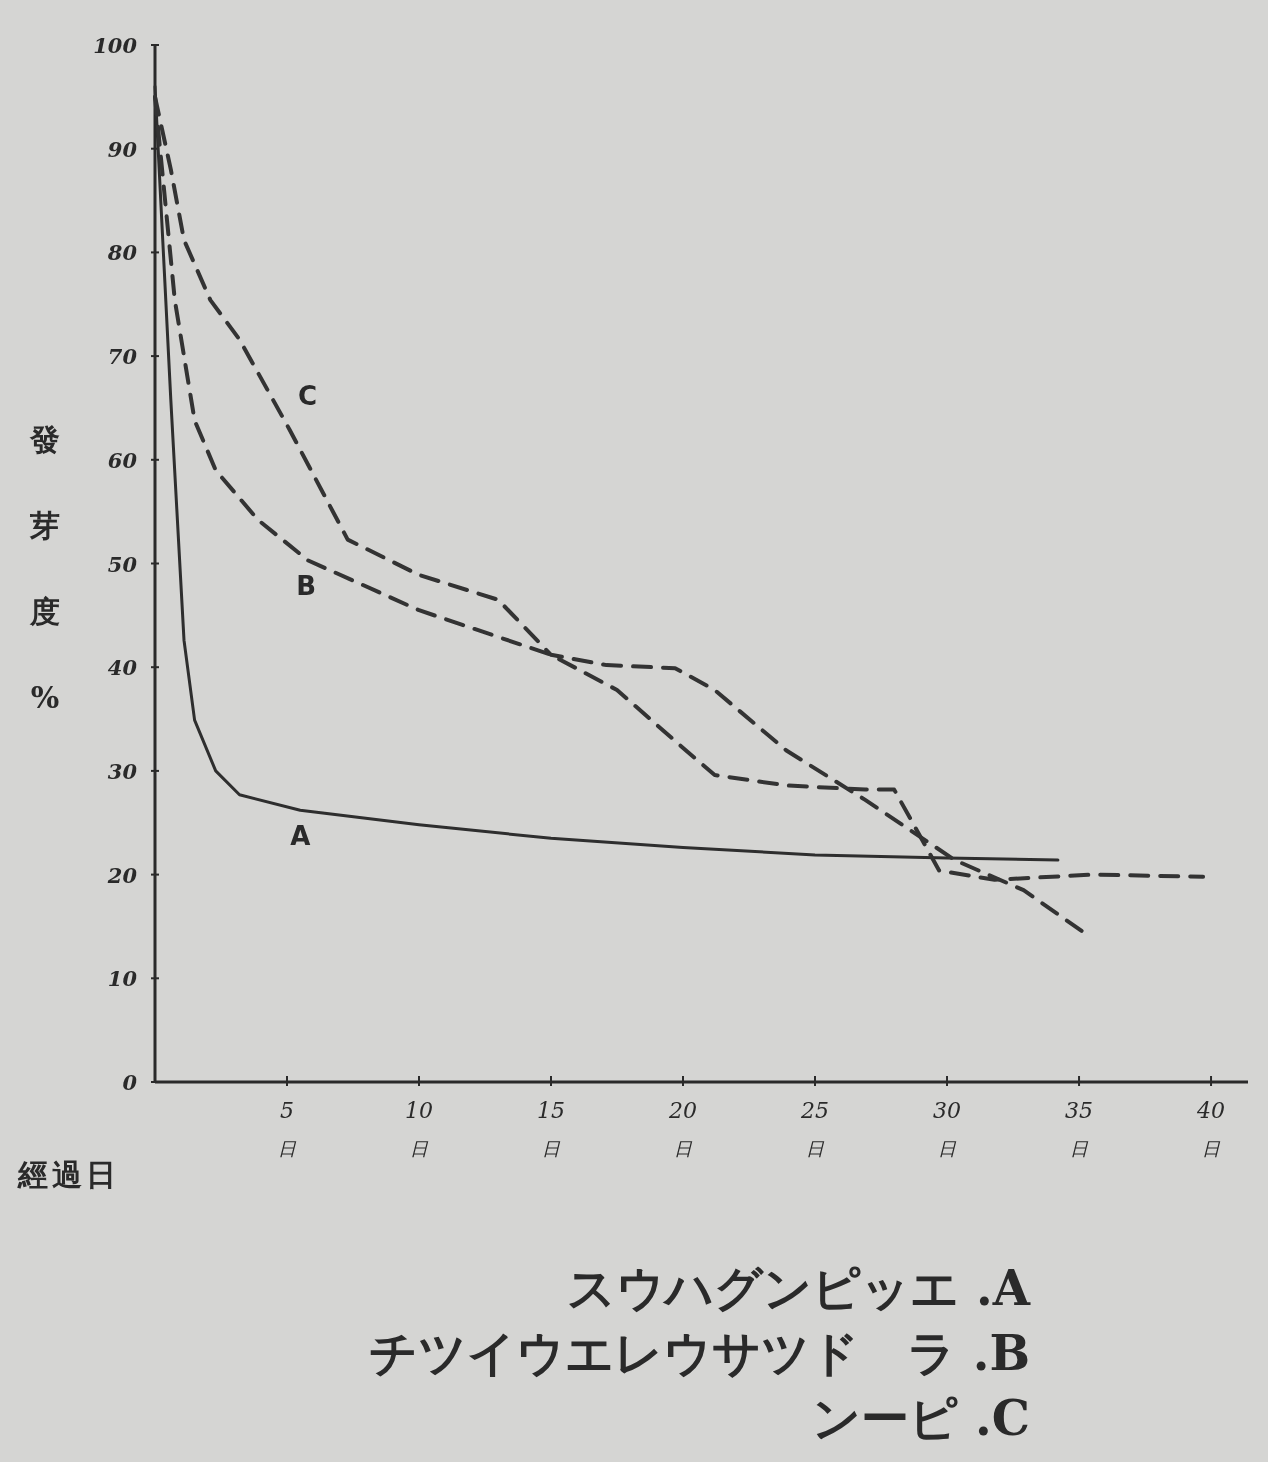  Describe the element at coordinates (45, 568) in the screenshot. I see `text: 發芽度%` at that location.